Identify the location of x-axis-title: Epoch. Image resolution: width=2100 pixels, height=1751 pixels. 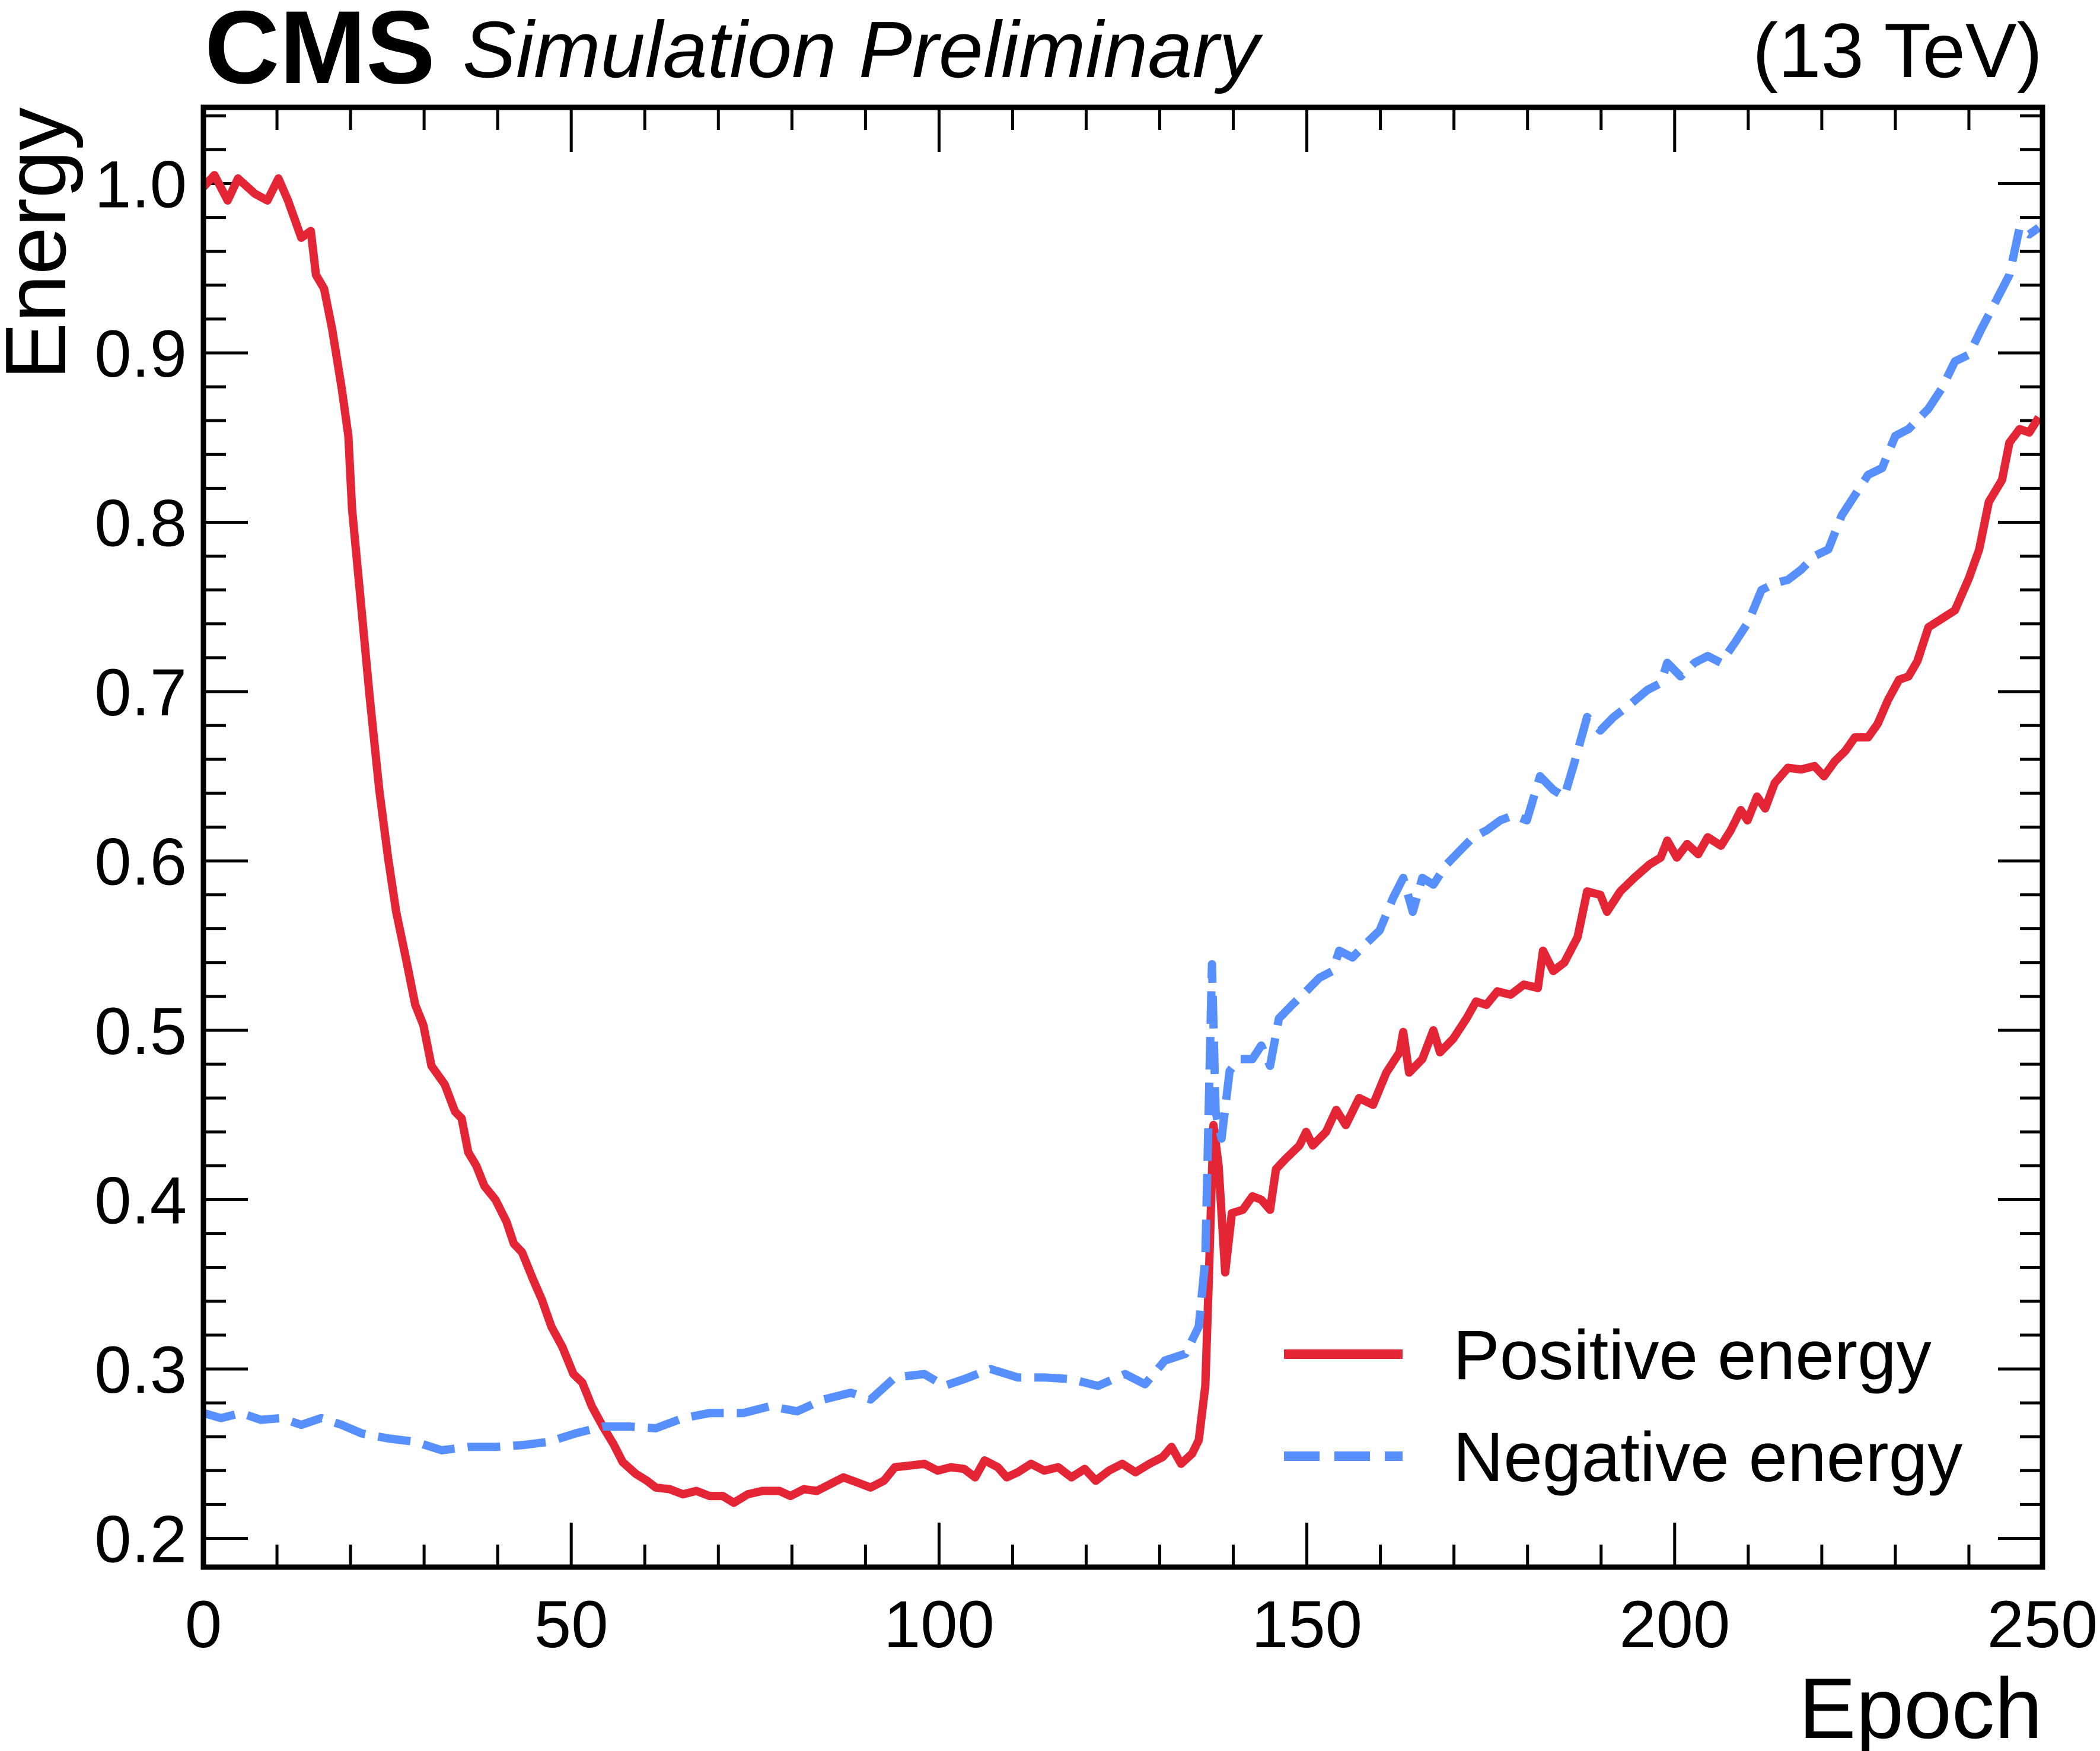
(1920, 1705).